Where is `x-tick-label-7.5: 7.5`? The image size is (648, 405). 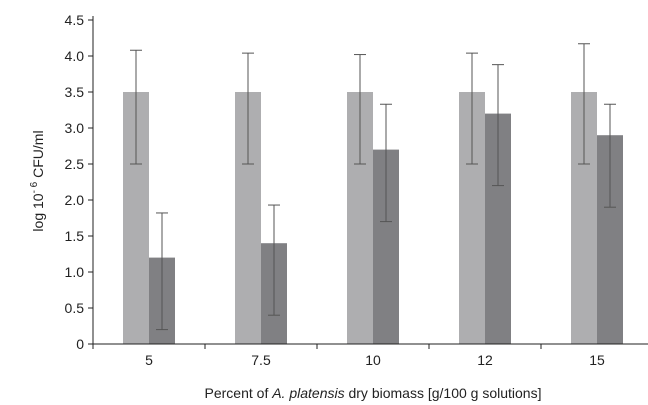
x-tick-label-7.5: 7.5 is located at coordinates (261, 360).